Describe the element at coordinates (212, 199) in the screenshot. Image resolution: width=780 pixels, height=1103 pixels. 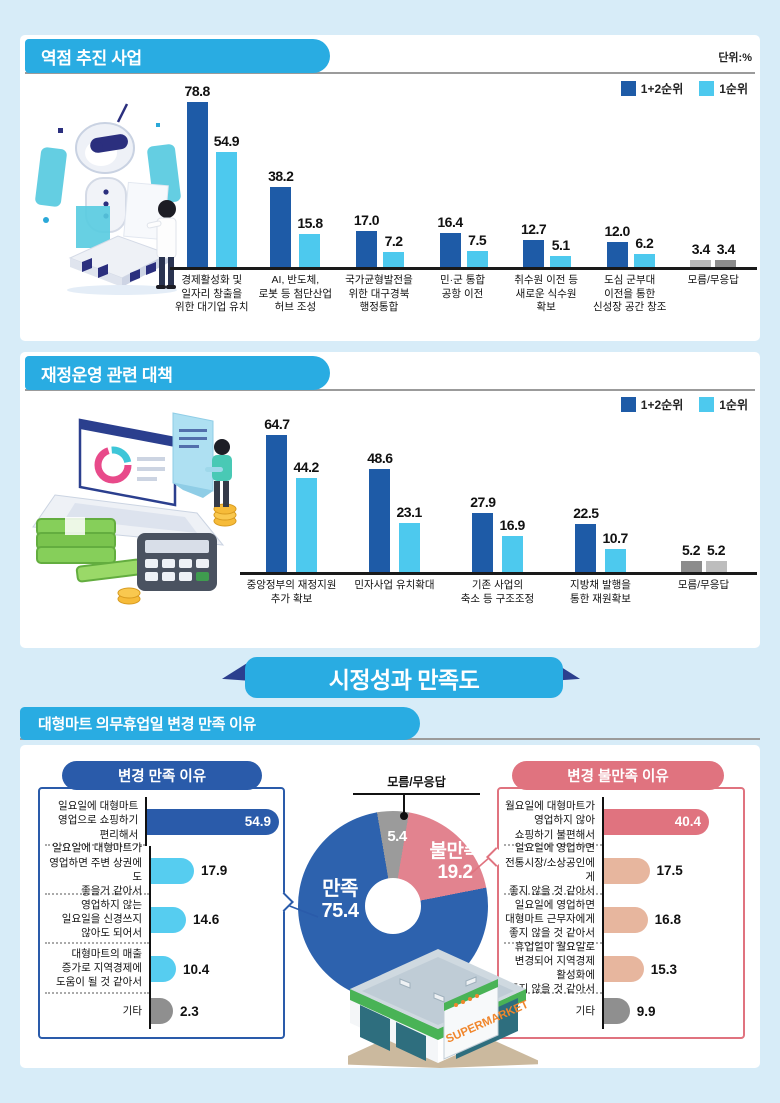
I see `bar-group: 78.8 54.9 경제활성화 및 일자리 창출을 위한 대기업 유치` at that location.